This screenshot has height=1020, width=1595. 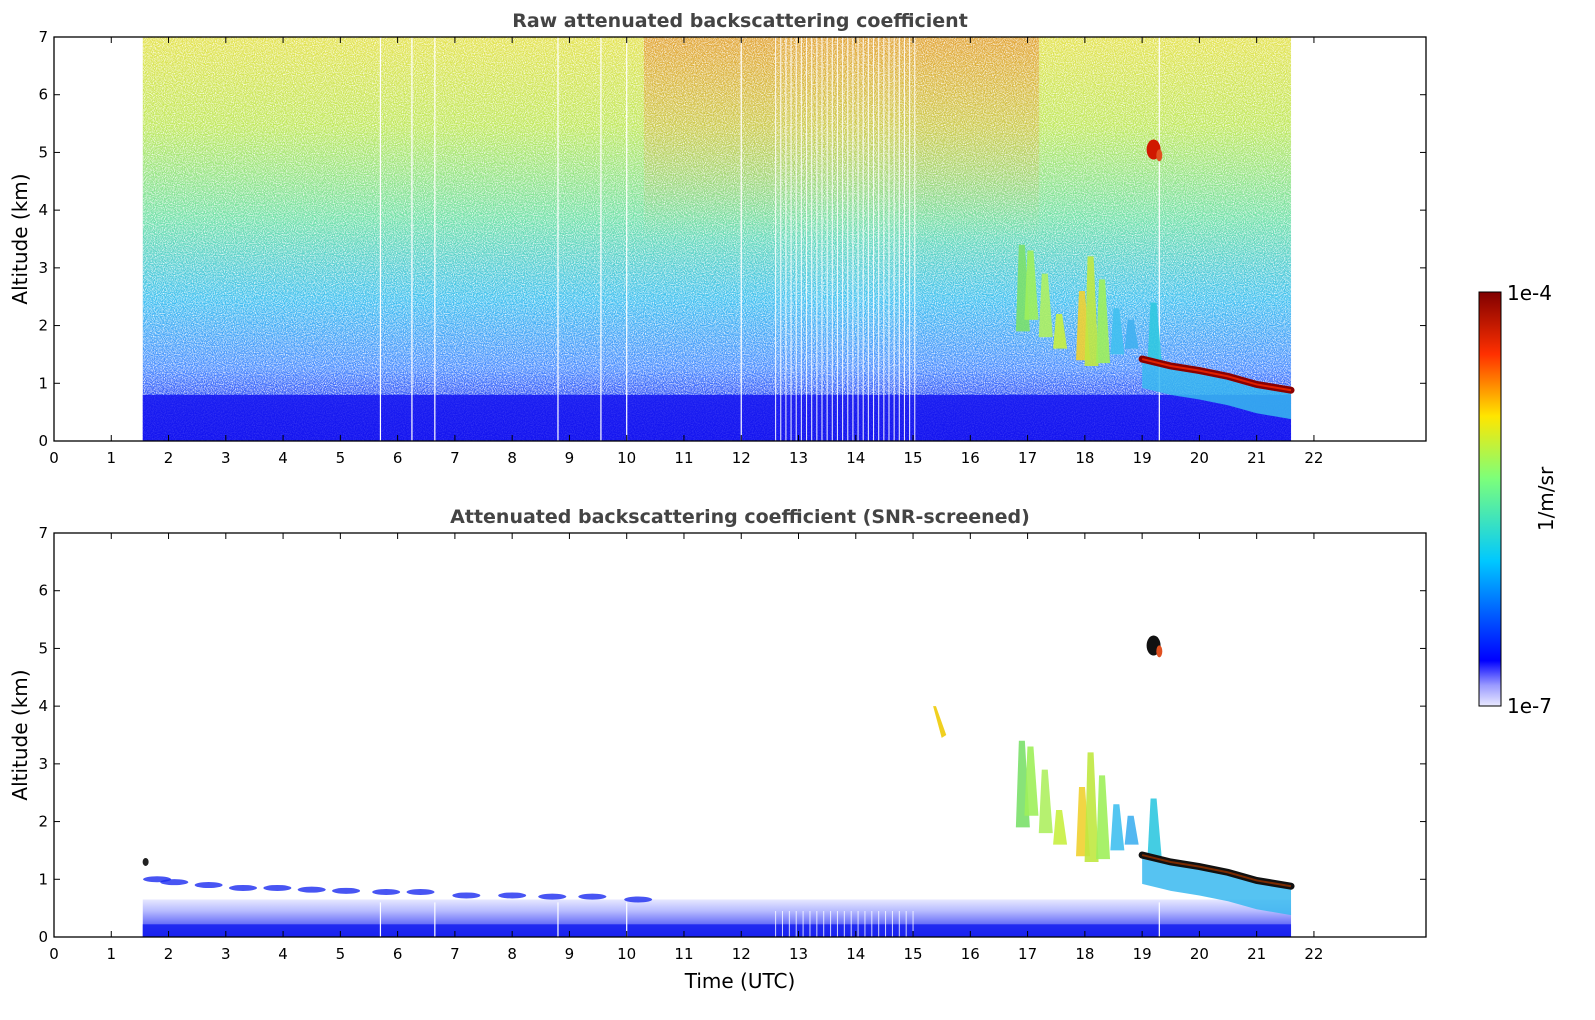 What do you see at coordinates (341, 954) in the screenshot?
I see `x-tick-label: 5` at bounding box center [341, 954].